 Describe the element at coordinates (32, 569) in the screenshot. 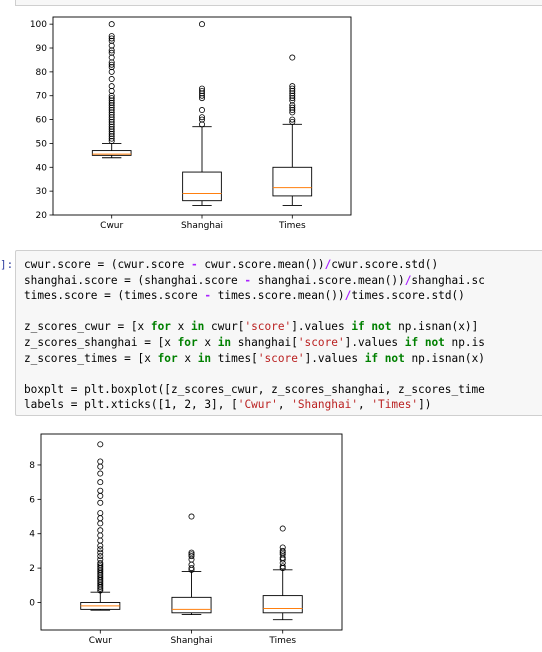

I see `y-tick-label: 2` at that location.